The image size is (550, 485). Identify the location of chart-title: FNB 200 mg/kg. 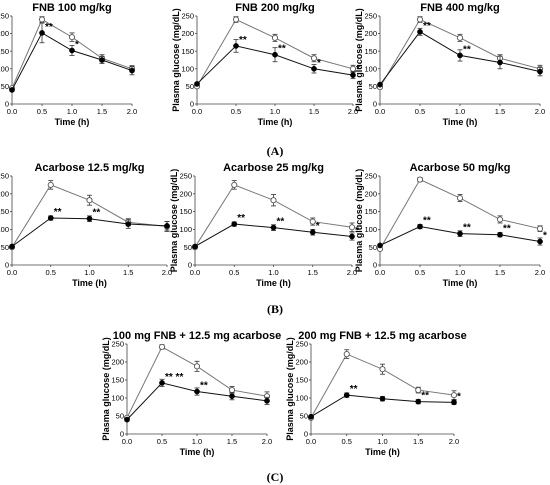
(274, 8).